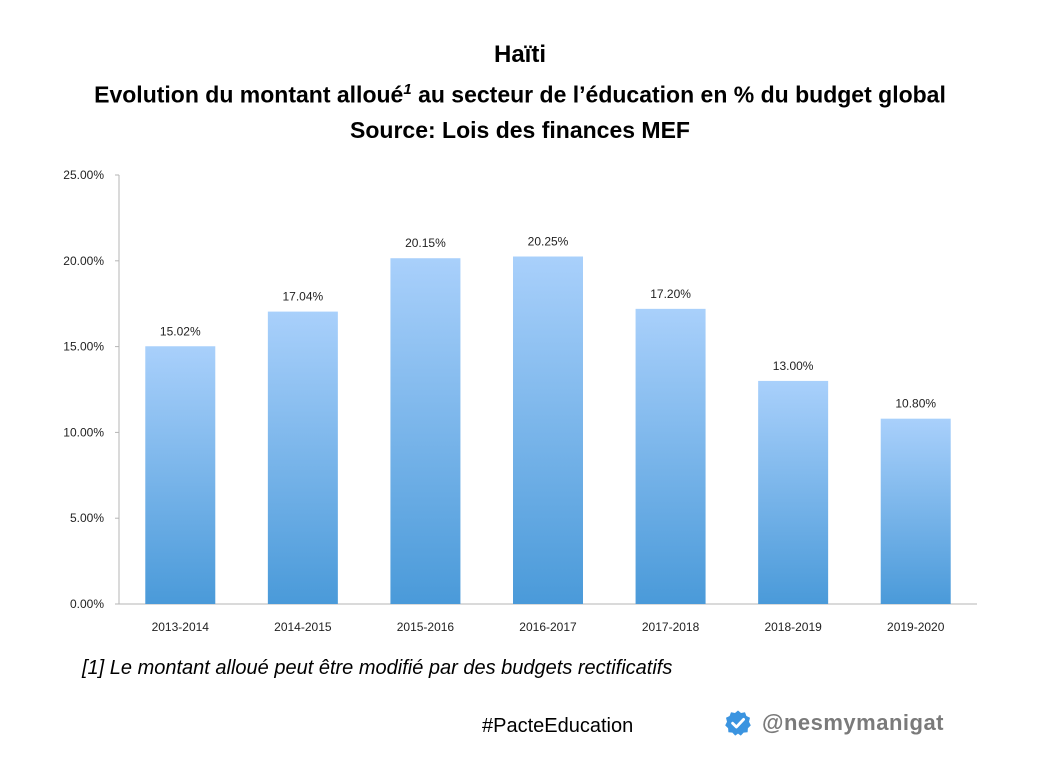  Describe the element at coordinates (303, 297) in the screenshot. I see `data-label: 17.04%` at that location.